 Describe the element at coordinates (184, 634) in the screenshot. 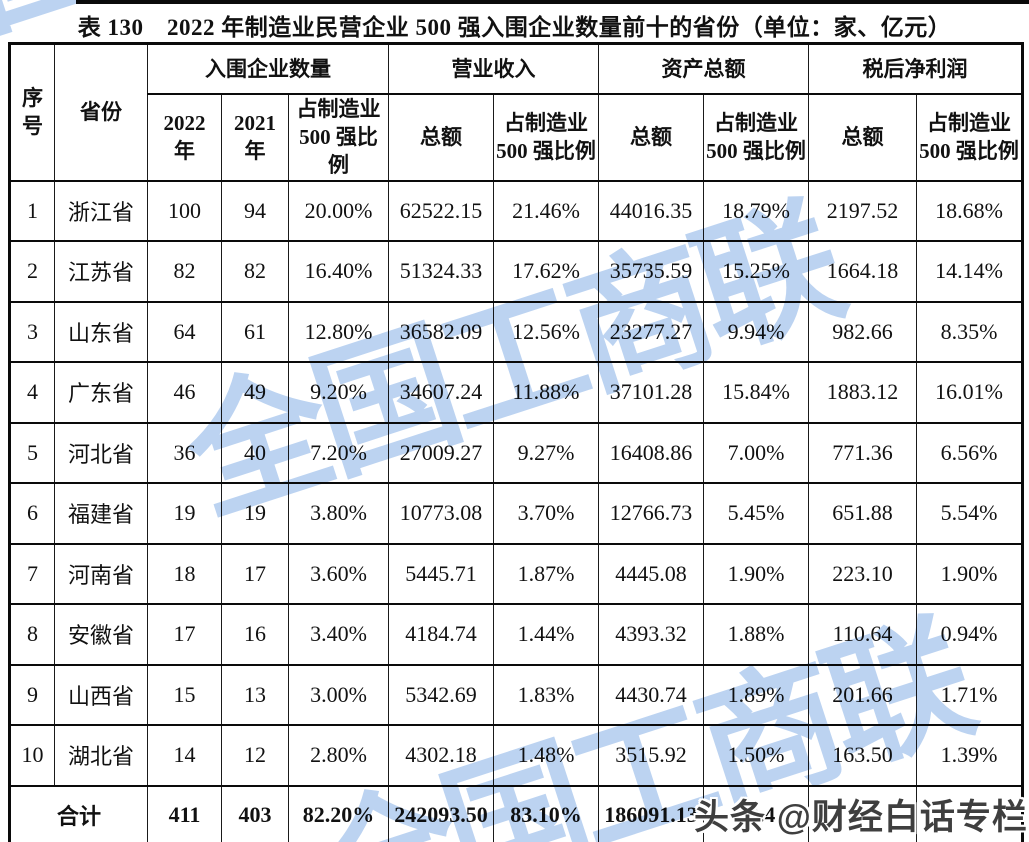

I see `cell-n2022: 17` at that location.